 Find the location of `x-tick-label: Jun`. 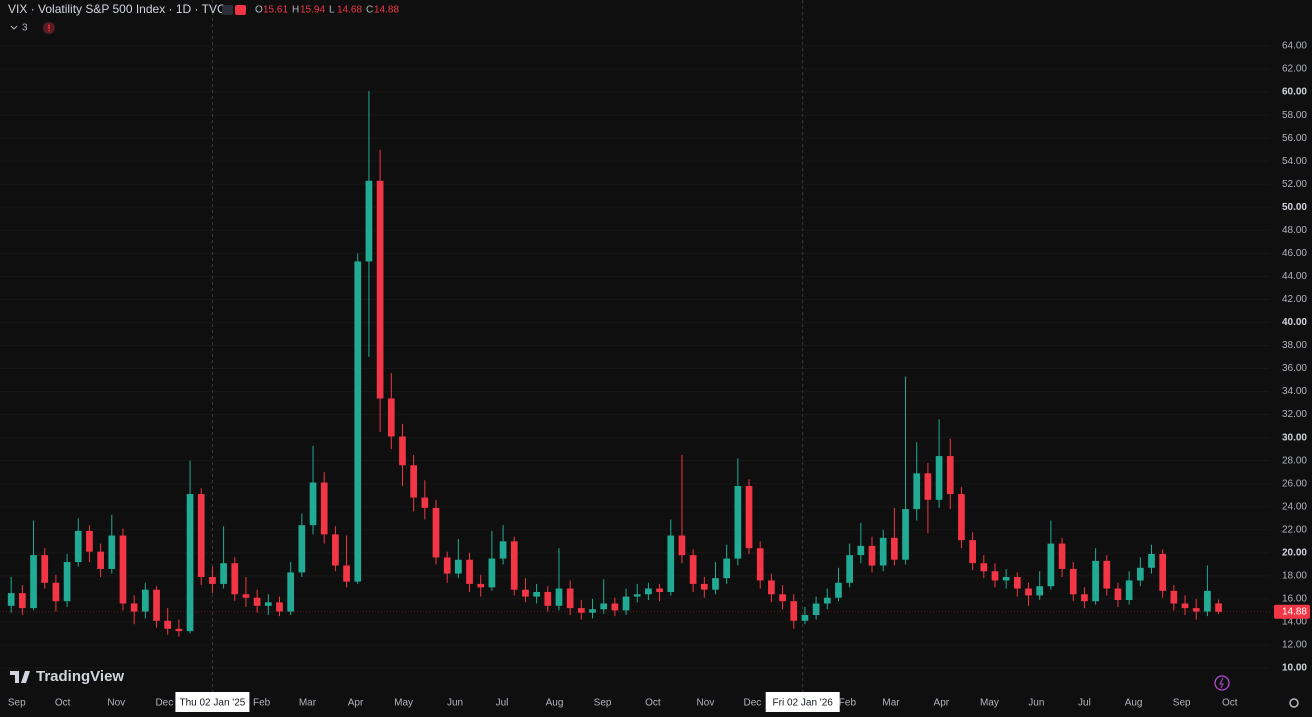

x-tick-label: Jun is located at coordinates (455, 703).